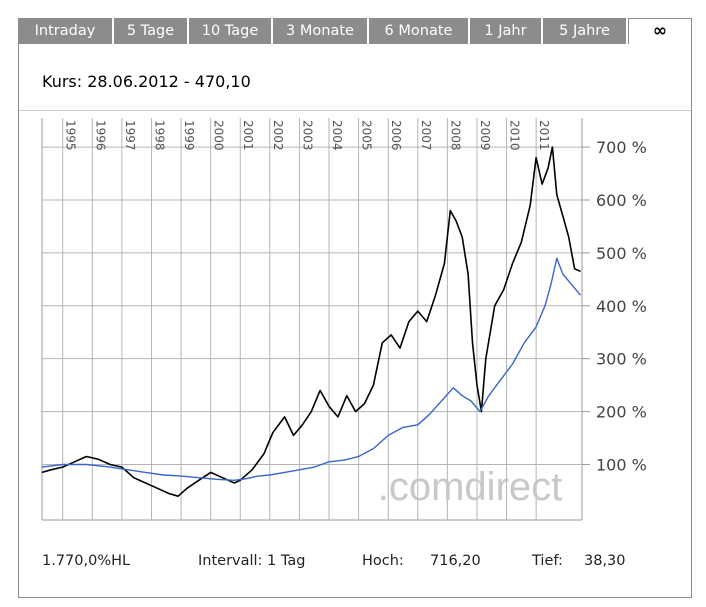 Image resolution: width=706 pixels, height=607 pixels. What do you see at coordinates (337, 135) in the screenshot?
I see `x-tick-label-2004: 2004` at bounding box center [337, 135].